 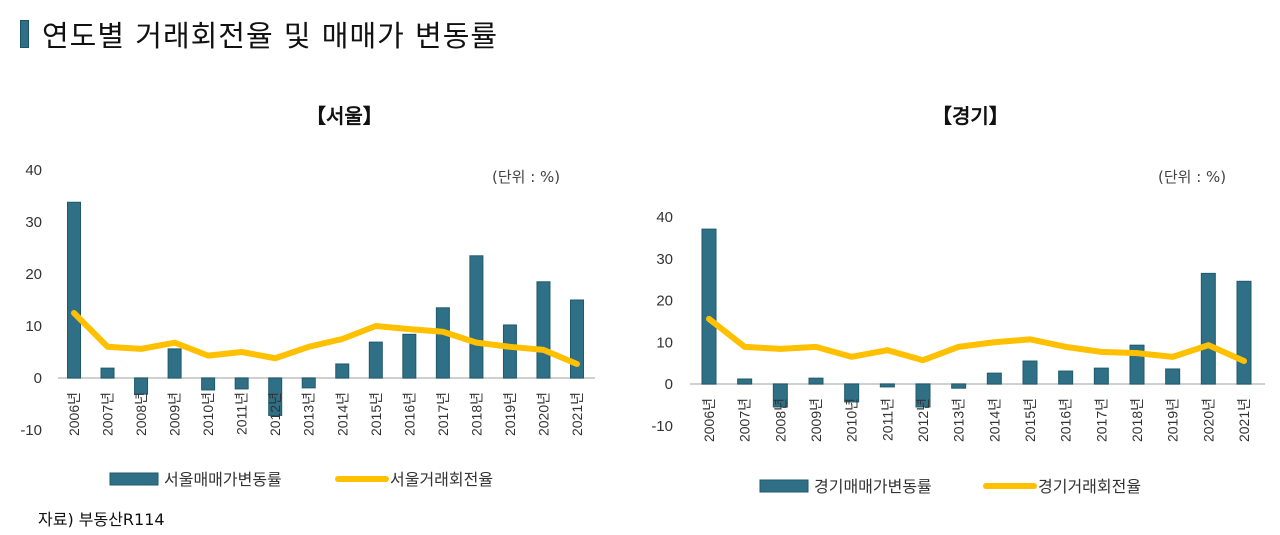 What do you see at coordinates (1192, 177) in the screenshot?
I see `gyeonggi-unit-label: (단위 : %)` at bounding box center [1192, 177].